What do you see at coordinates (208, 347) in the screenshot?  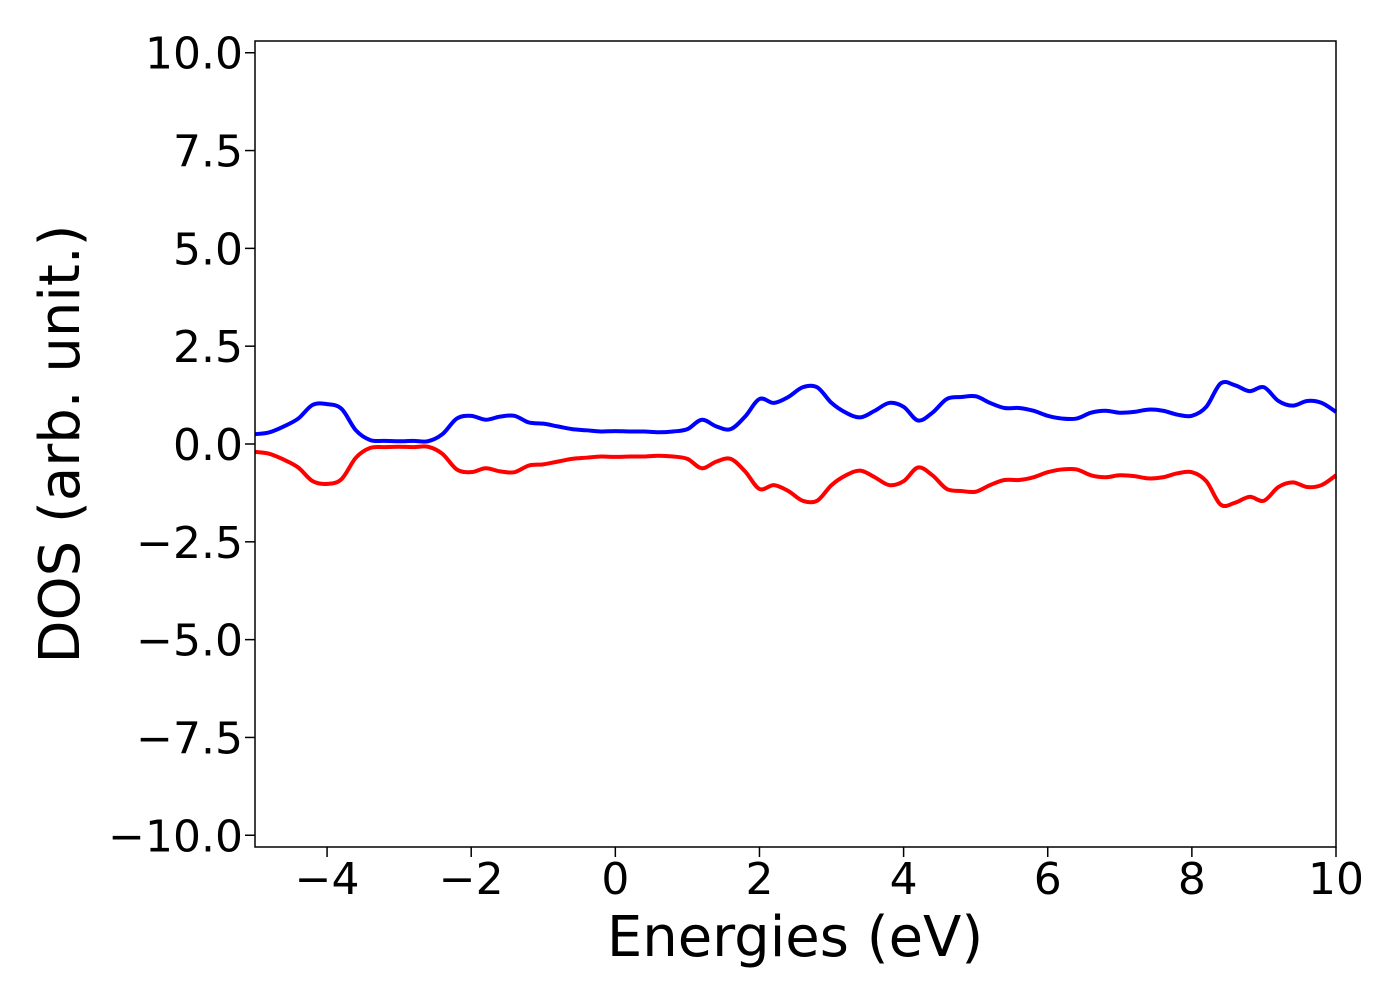 I see `y-tick-label: 2.5` at bounding box center [208, 347].